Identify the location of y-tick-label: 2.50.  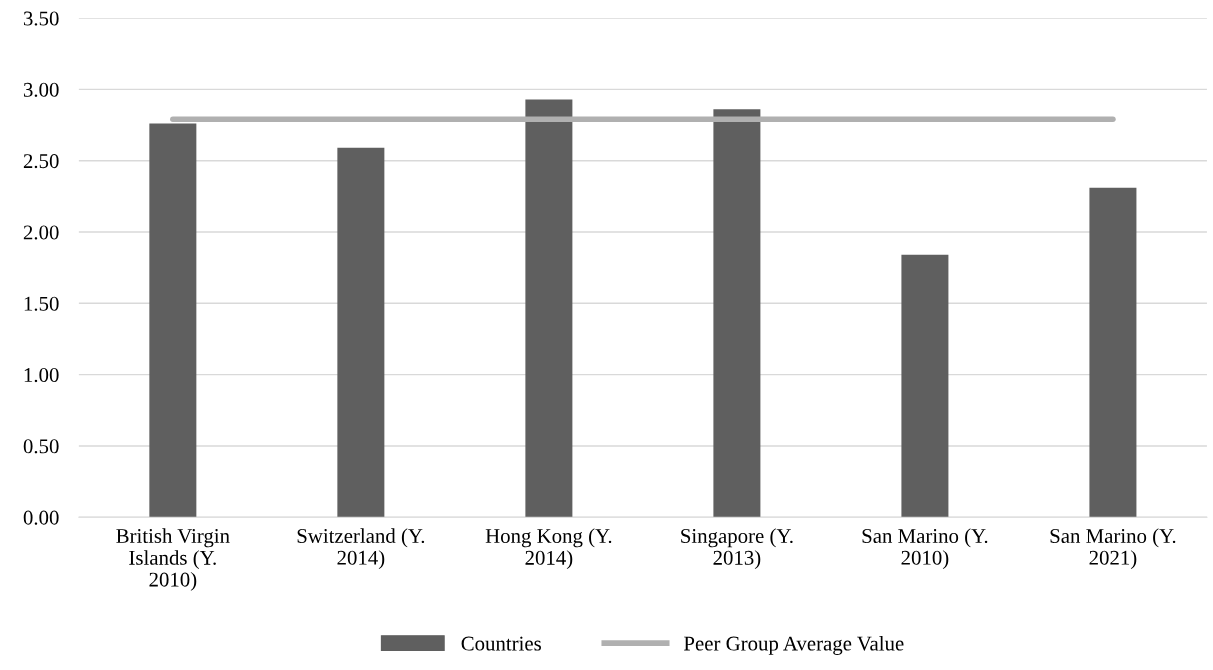
(41, 161).